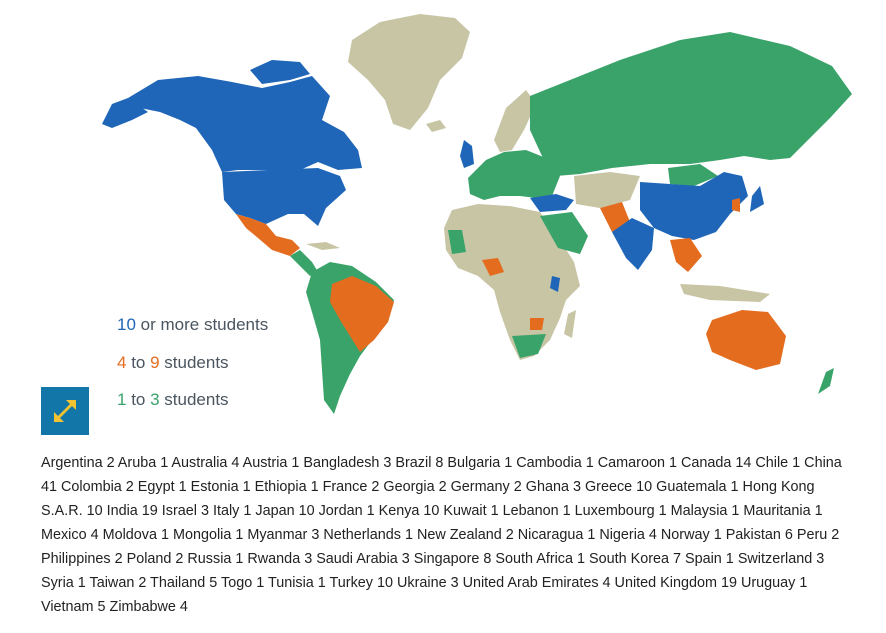 This screenshot has height=633, width=886. What do you see at coordinates (304, 263) in the screenshot?
I see `region-central-america` at bounding box center [304, 263].